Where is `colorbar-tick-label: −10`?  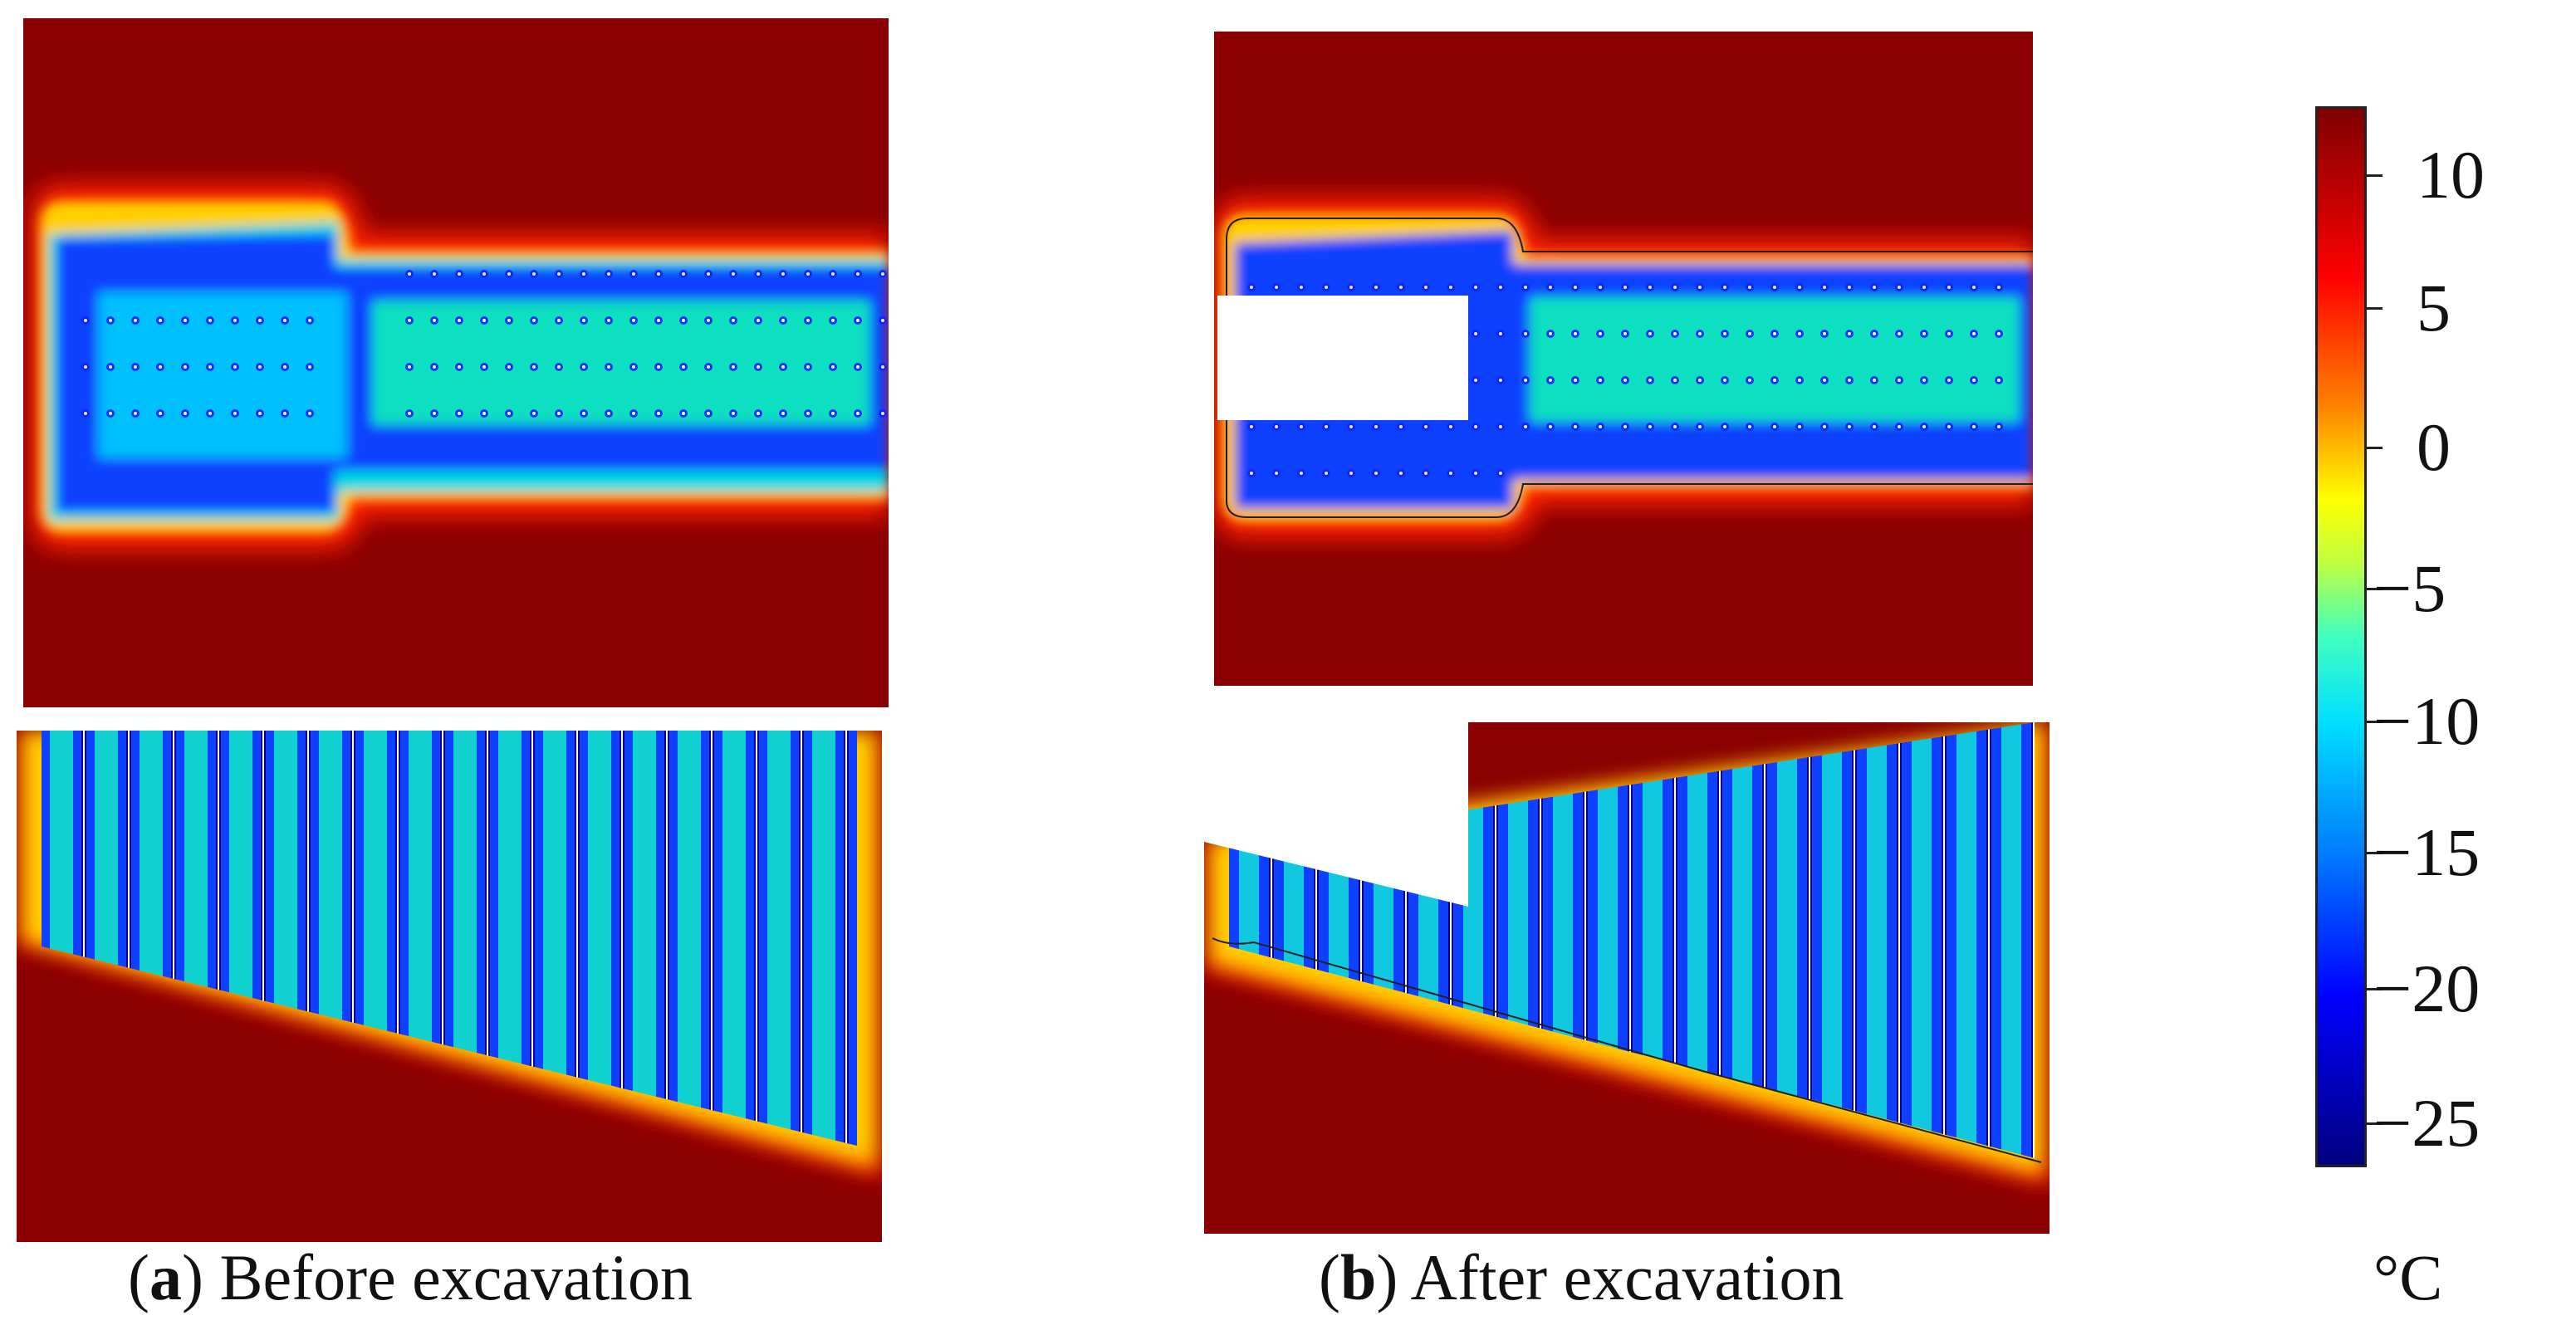 colorbar-tick-label: −10 is located at coordinates (2427, 721).